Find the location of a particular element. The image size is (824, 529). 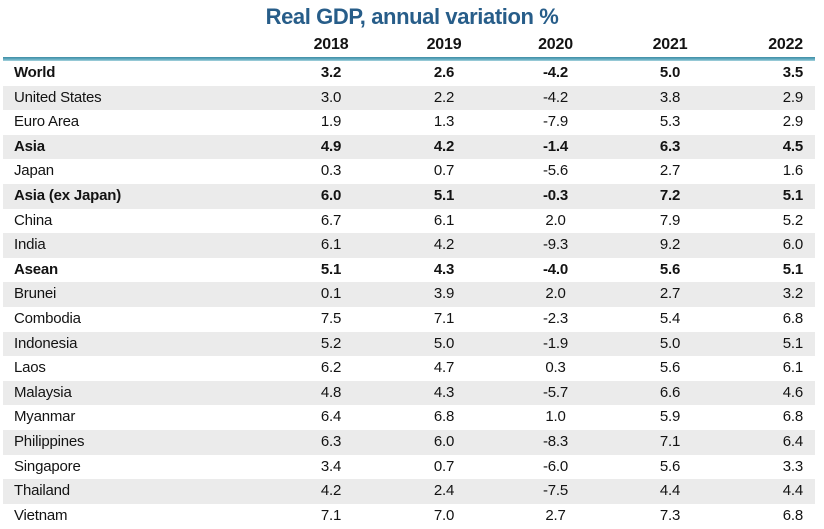

table-row: Vietnam 7.1 7.0 2.7 7.3 6.8 is located at coordinates (409, 516).